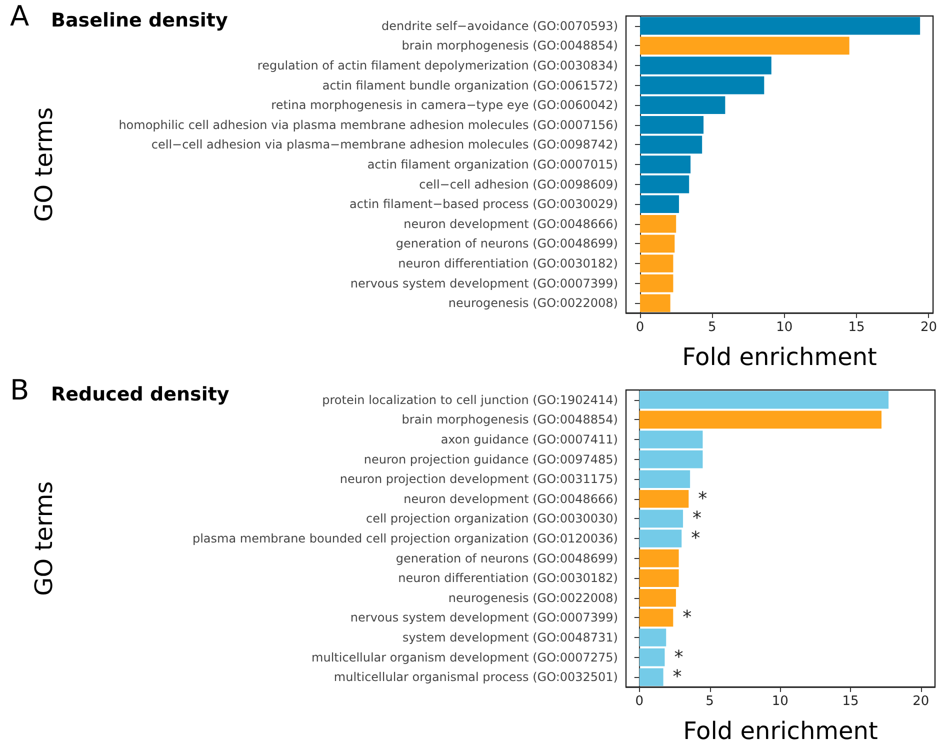 The height and width of the screenshot is (748, 940). I want to click on text: Reduced density, so click(140, 395).